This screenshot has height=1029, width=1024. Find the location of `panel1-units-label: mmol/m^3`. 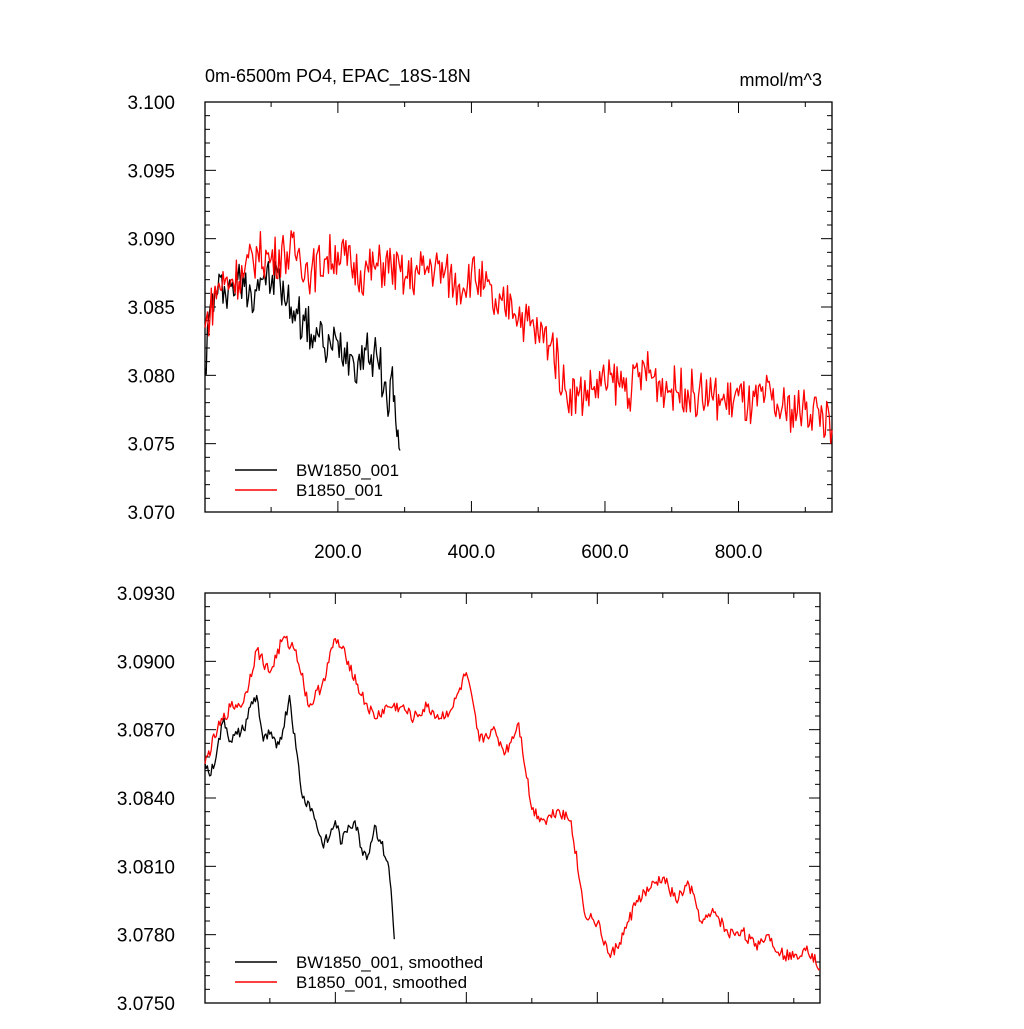

panel1-units-label: mmol/m^3 is located at coordinates (781, 80).